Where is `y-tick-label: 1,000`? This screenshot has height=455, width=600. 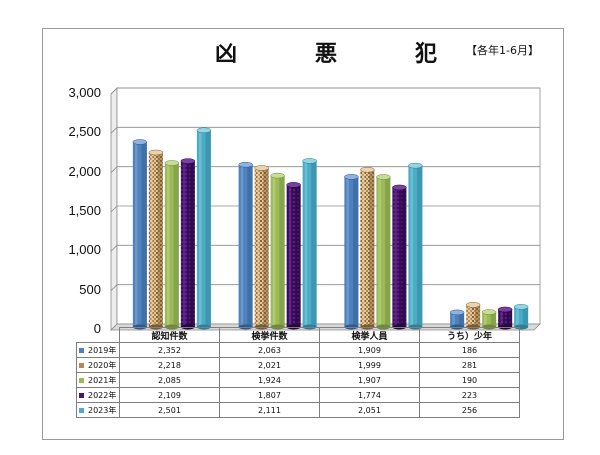
y-tick-label: 1,000 is located at coordinates (84, 250).